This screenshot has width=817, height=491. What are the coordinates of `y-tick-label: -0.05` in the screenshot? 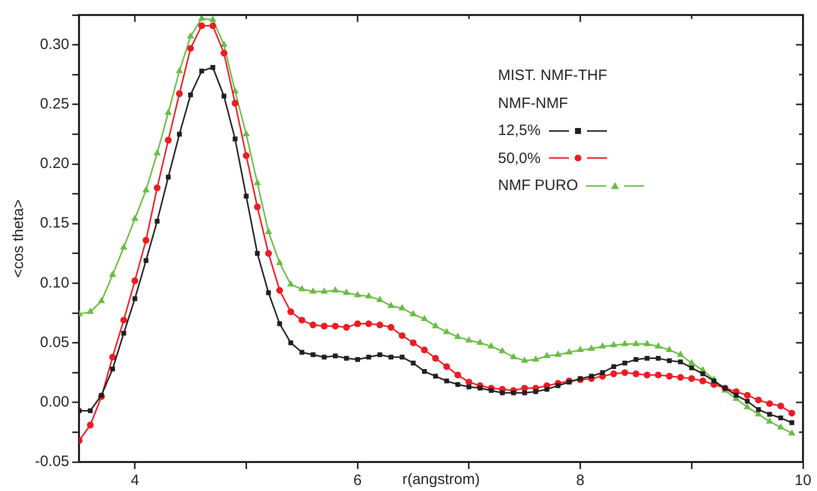 It's located at (52, 461).